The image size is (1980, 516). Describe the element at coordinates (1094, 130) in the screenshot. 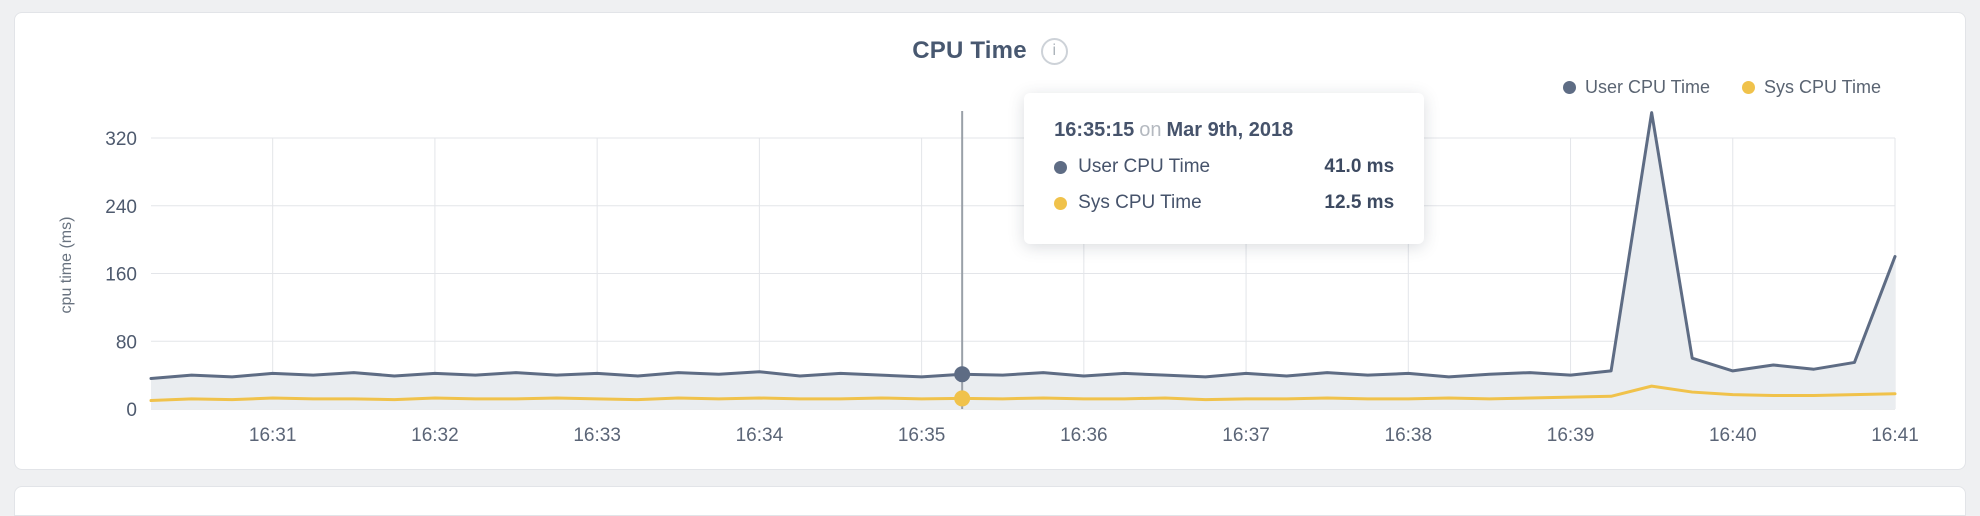

I see `tooltip-time: 16:35:15` at that location.